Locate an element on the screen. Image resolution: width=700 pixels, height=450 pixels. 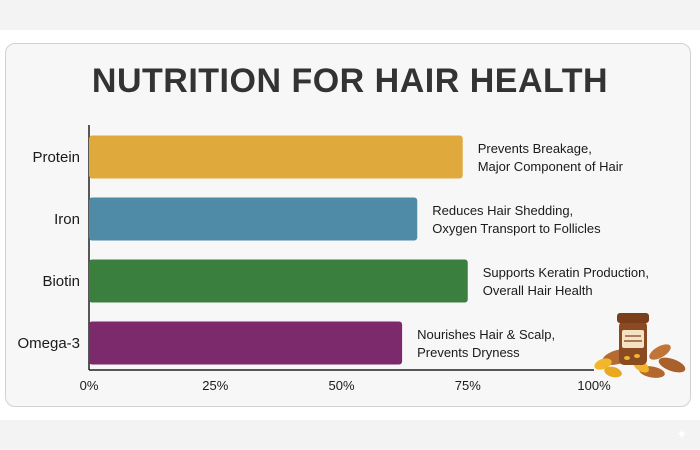
bar-annotation: Reduces Hair Shedding, is located at coordinates (502, 210).